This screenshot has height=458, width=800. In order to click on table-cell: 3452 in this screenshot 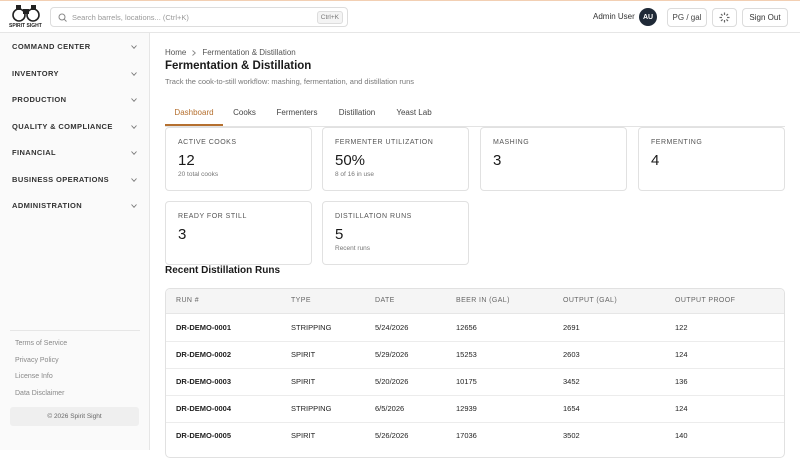, I will do `click(571, 381)`.